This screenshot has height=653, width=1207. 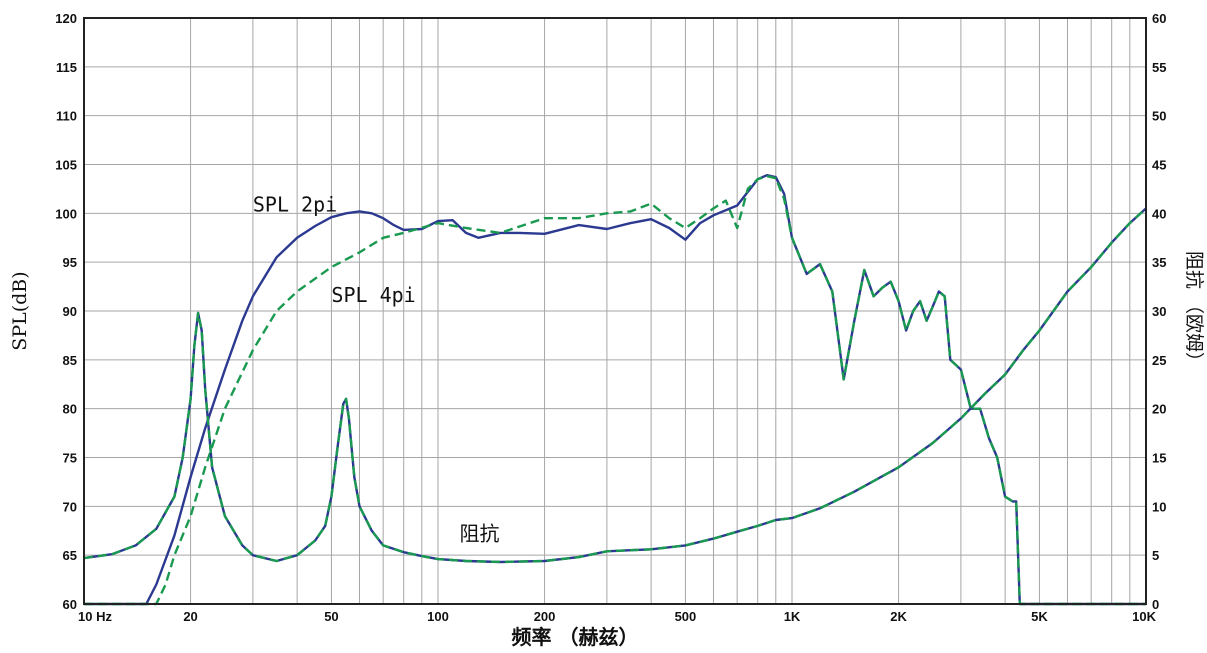 What do you see at coordinates (70, 409) in the screenshot?
I see `left-y-tick-label: 80` at bounding box center [70, 409].